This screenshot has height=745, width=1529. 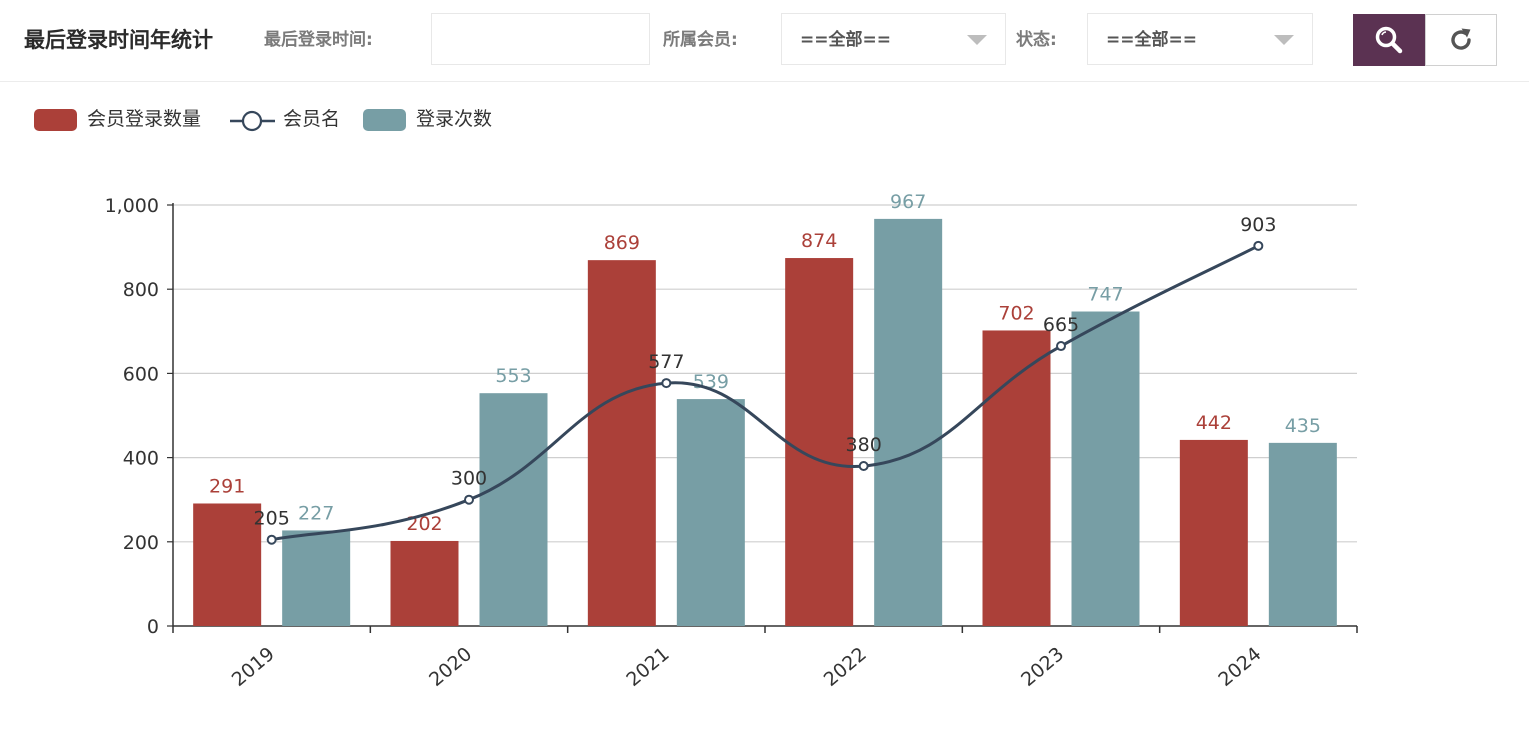 I want to click on legend-item-member-name: 会员名, so click(x=290, y=119).